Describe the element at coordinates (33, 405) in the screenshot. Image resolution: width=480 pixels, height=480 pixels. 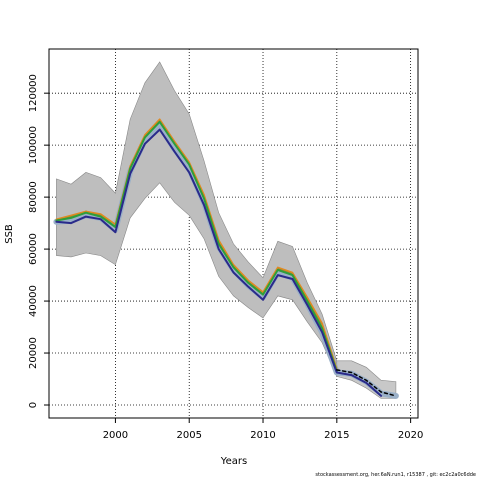
I see `y-tick-label: 0` at that location.